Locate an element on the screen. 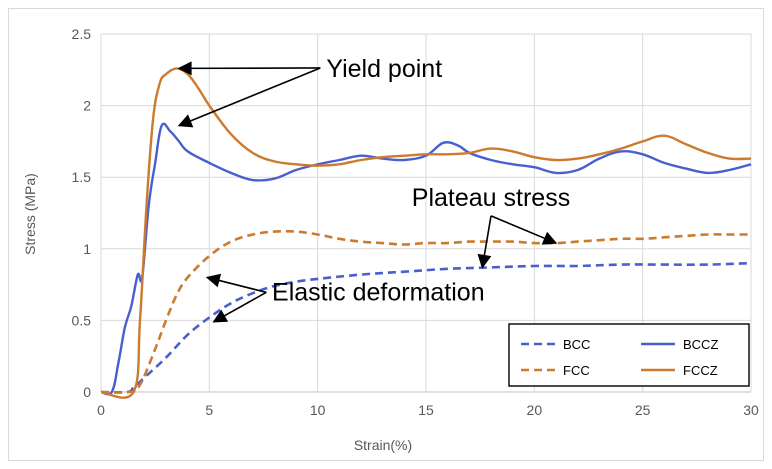 The height and width of the screenshot is (469, 772). legend-box is located at coordinates (629, 355).